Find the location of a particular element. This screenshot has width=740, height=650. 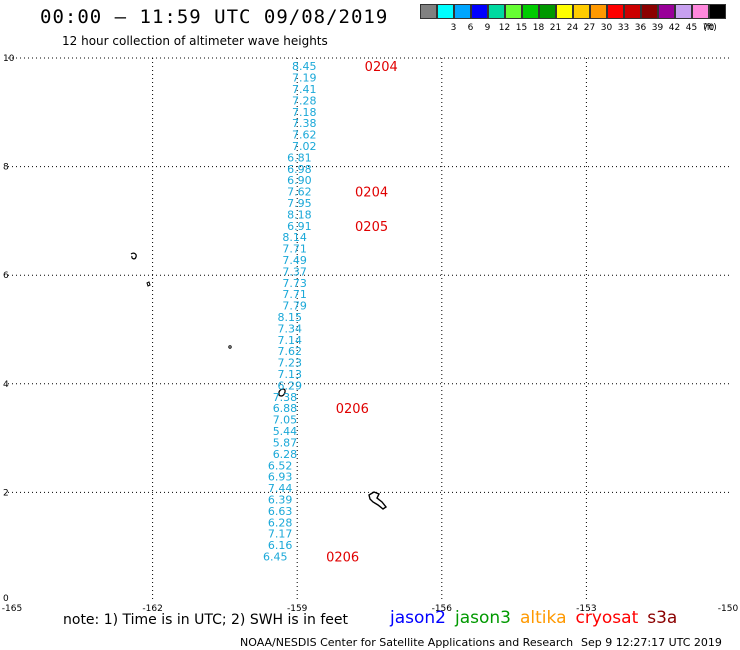

pass-labels: 0204 0204 0205 0206 0206 is located at coordinates (362, 312).